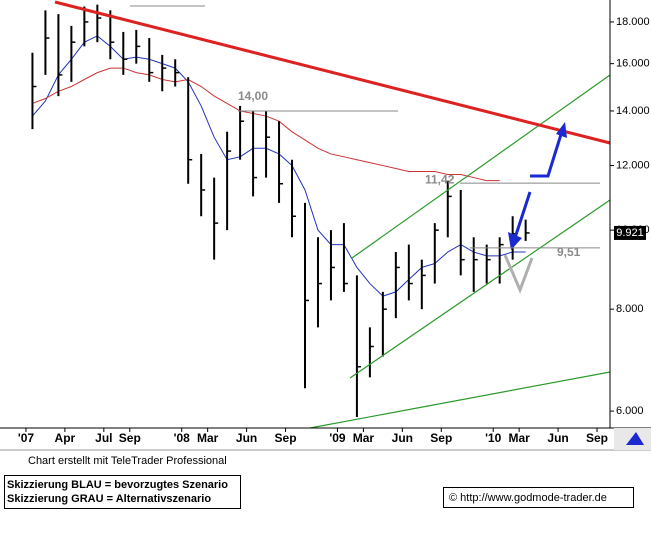  Describe the element at coordinates (440, 179) in the screenshot. I see `level-label: 11,42` at that location.